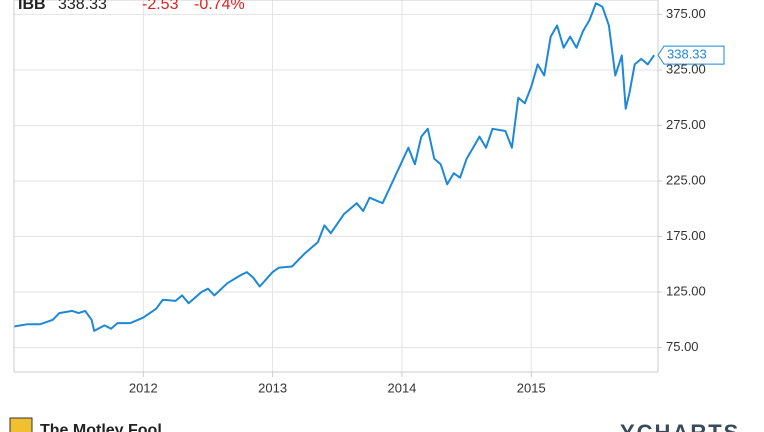 This screenshot has width=764, height=432. What do you see at coordinates (401, 387) in the screenshot?
I see `x-tick-label: 2014` at bounding box center [401, 387].